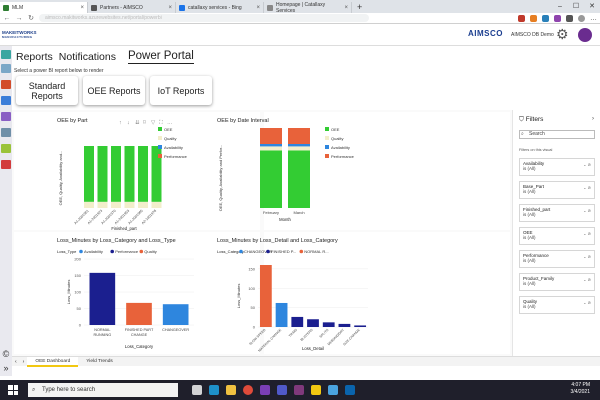  What do you see at coordinates (557, 190) in the screenshot?
I see `filter-card: Base_Part is (All) ⌄ ⊘` at bounding box center [557, 190].